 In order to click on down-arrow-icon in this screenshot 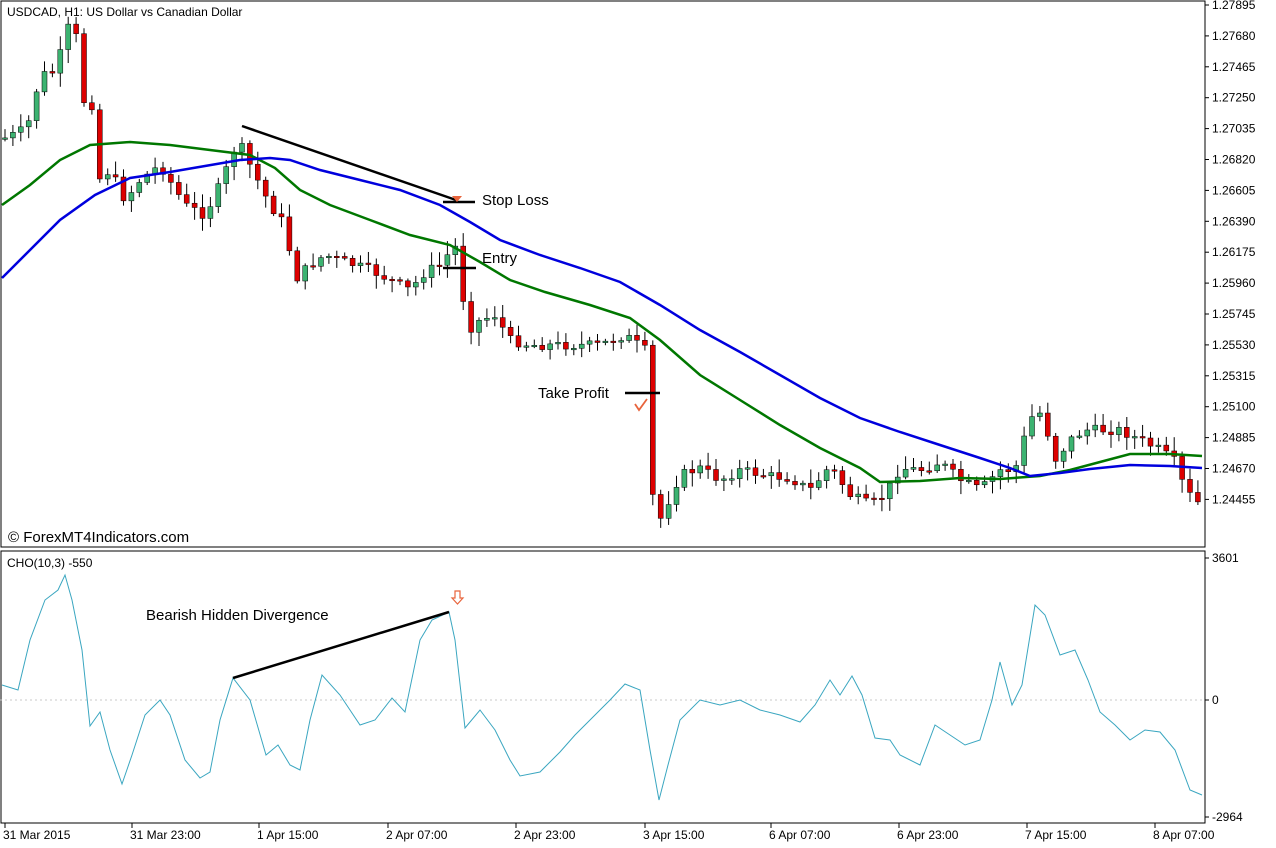, I will do `click(457, 597)`.